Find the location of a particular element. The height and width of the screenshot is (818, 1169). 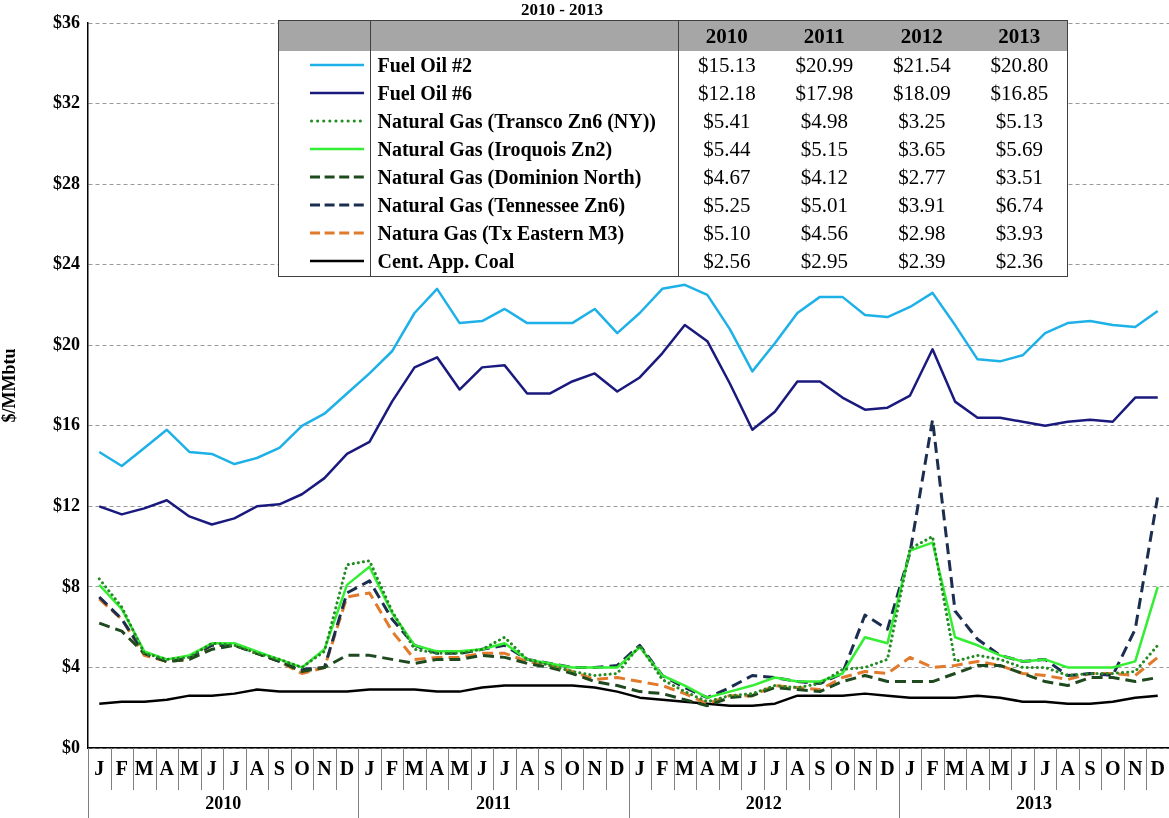

annotation: $18.09 is located at coordinates (921, 93).